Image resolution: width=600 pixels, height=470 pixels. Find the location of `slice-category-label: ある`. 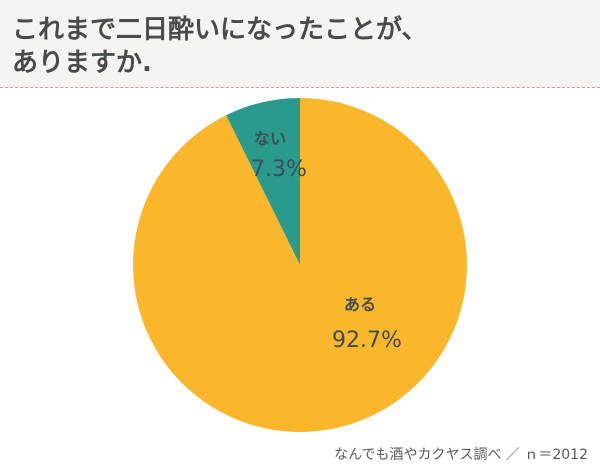

slice-category-label: ある is located at coordinates (360, 304).